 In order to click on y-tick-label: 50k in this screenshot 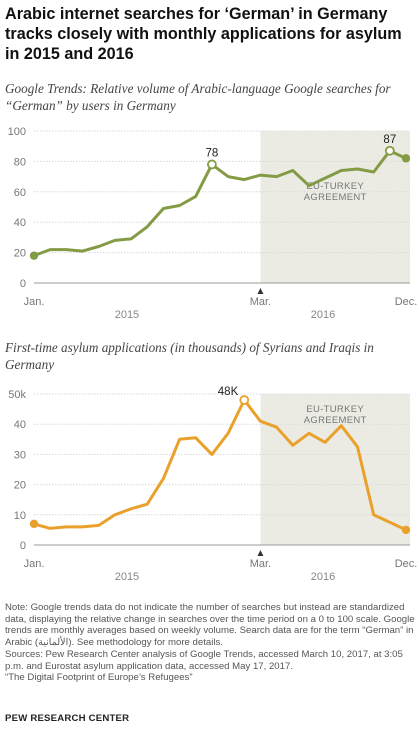, I will do `click(17, 395)`.